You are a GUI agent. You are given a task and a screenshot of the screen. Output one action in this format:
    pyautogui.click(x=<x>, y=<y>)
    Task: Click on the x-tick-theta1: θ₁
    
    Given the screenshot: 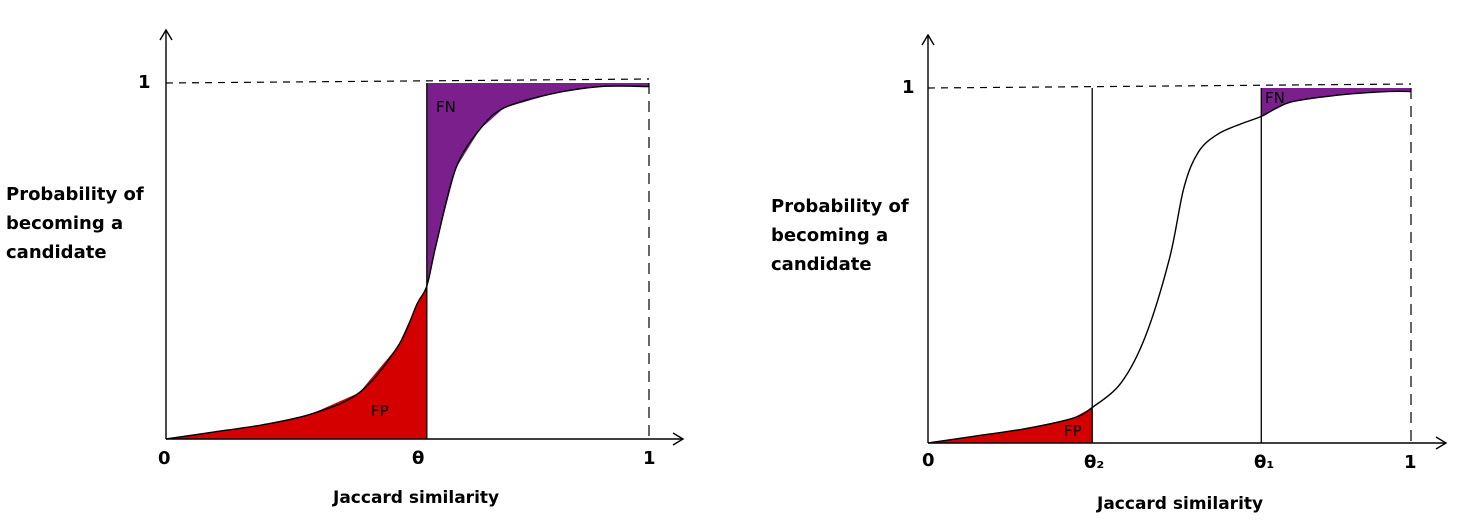 What is the action you would take?
    pyautogui.click(x=1264, y=462)
    